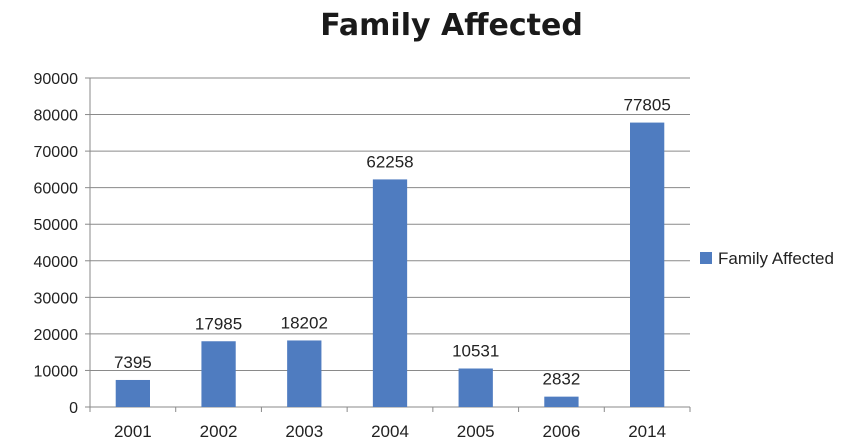 The height and width of the screenshot is (444, 863). I want to click on data-label-2006: 2832, so click(562, 379).